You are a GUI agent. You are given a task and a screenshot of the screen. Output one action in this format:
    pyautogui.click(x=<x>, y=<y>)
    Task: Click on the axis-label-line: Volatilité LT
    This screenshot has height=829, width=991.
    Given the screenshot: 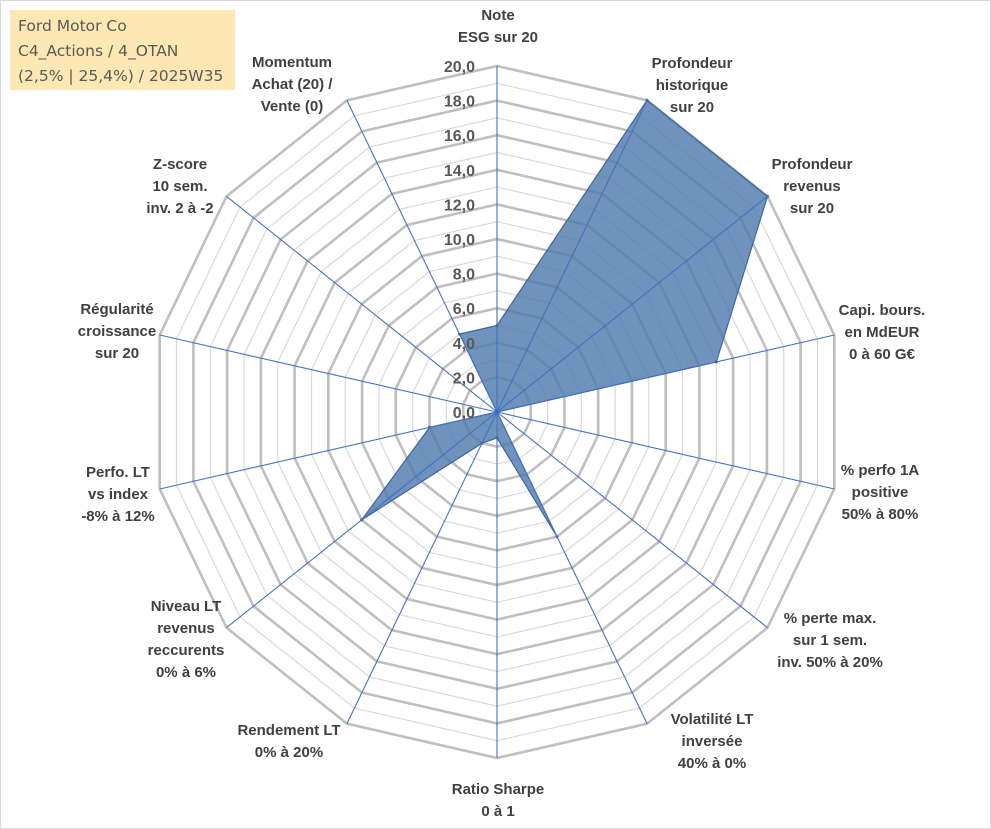 What is the action you would take?
    pyautogui.click(x=712, y=719)
    